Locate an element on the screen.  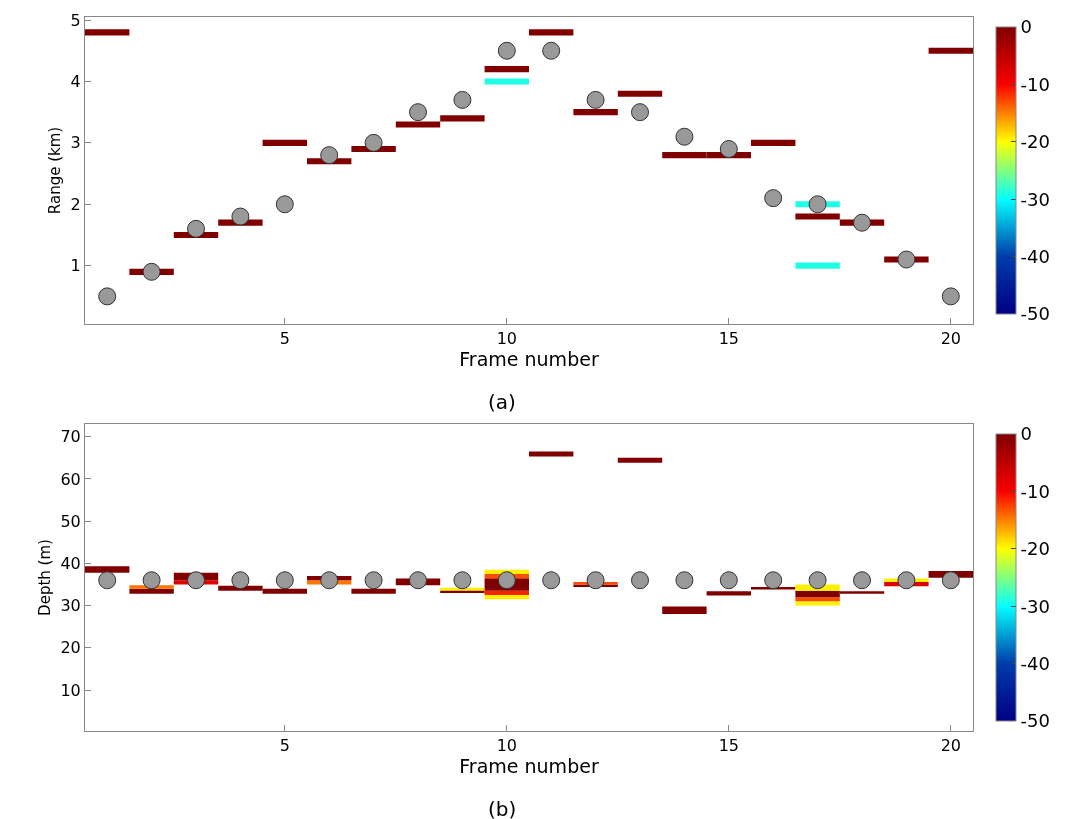
text: (b) is located at coordinates (502, 808).